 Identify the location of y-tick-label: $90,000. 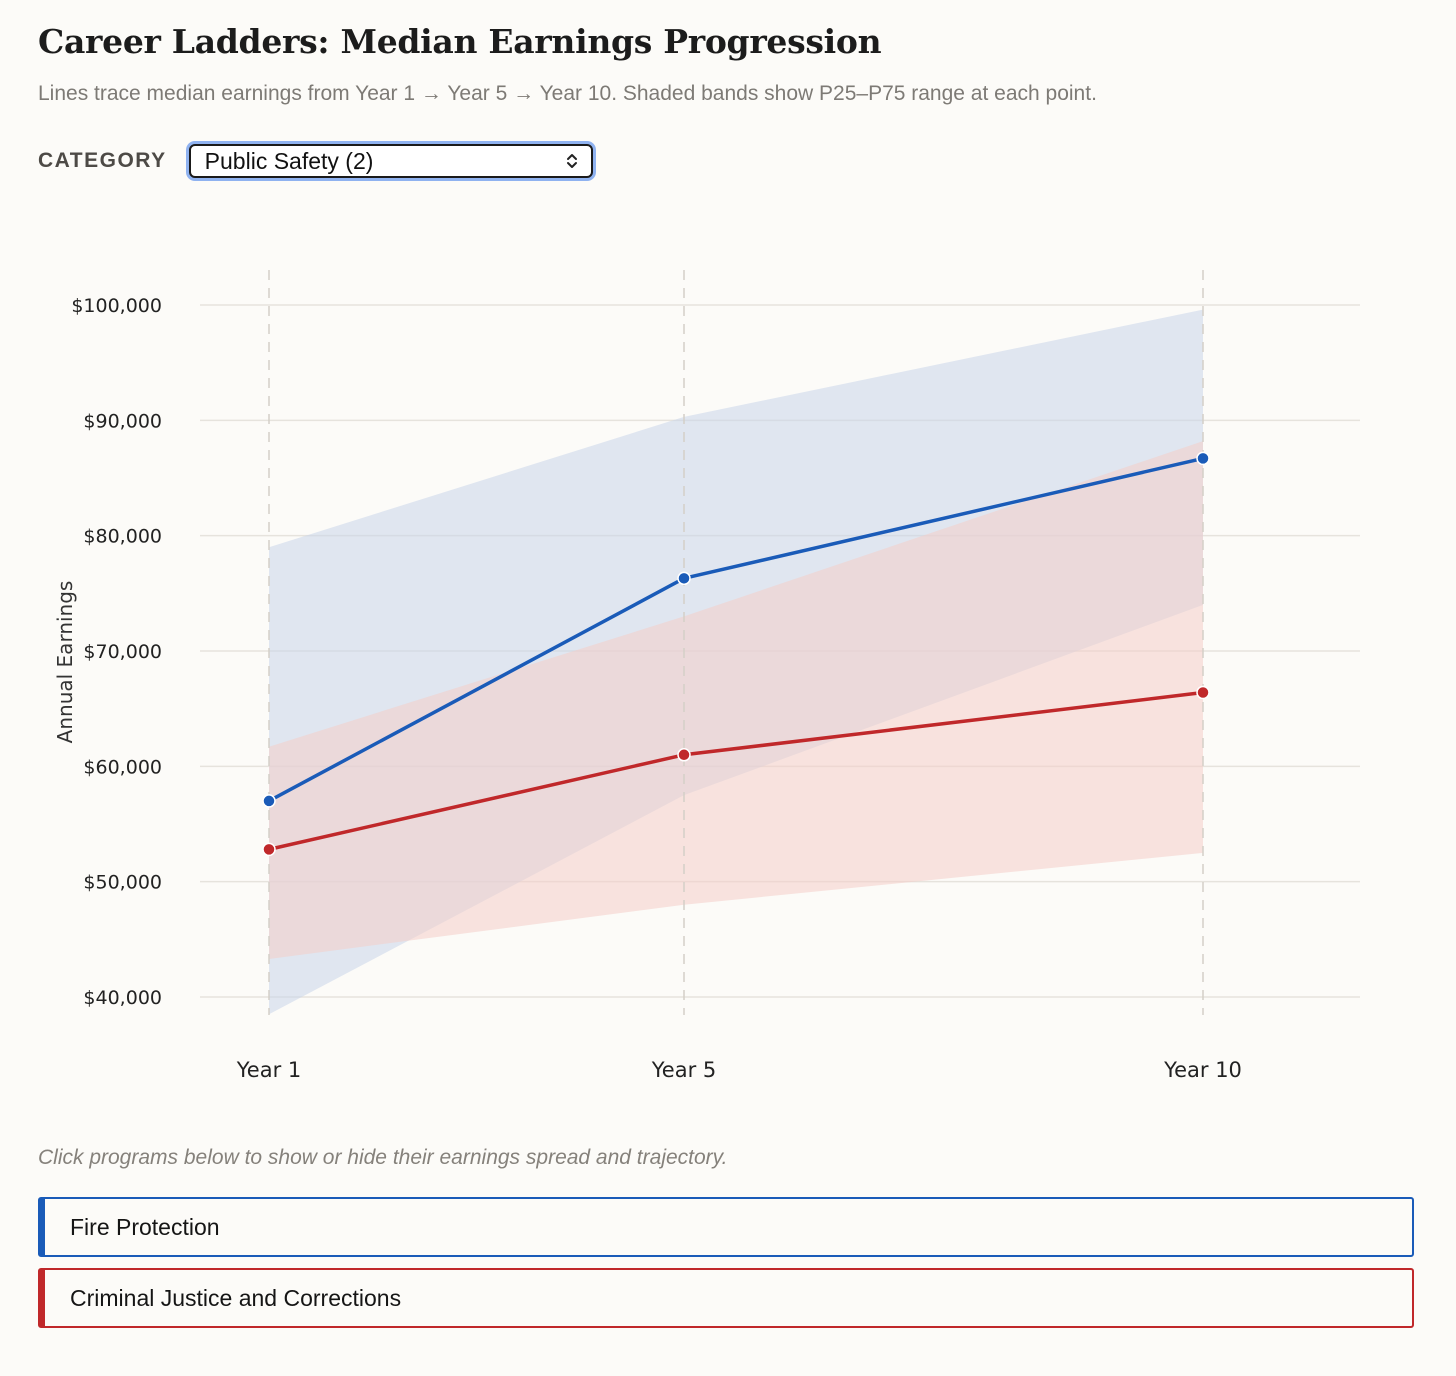
(122, 421).